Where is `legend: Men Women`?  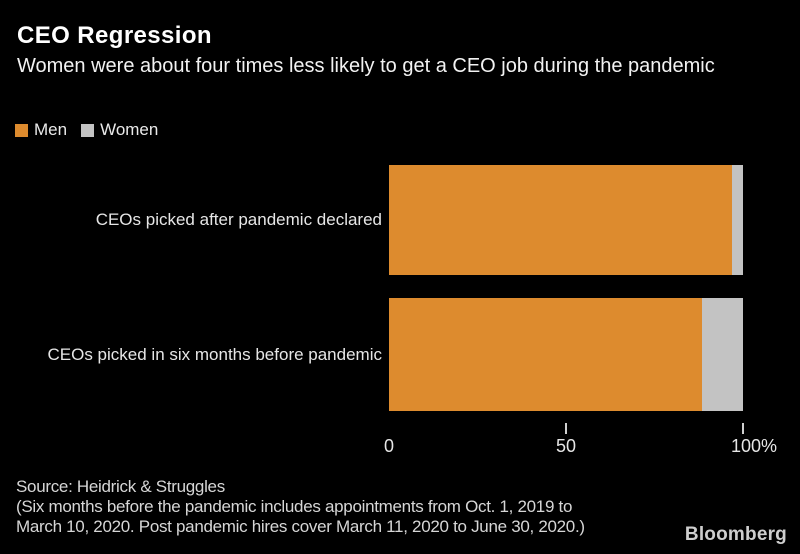
legend: Men Women is located at coordinates (86, 130).